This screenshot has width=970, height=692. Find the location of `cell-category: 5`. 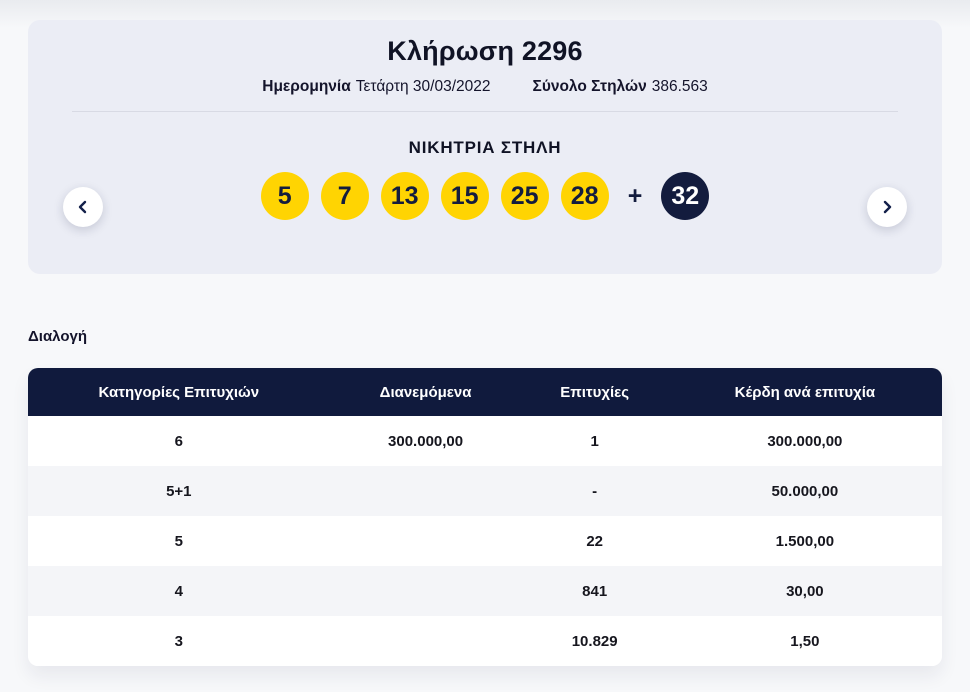

cell-category: 5 is located at coordinates (178, 541).